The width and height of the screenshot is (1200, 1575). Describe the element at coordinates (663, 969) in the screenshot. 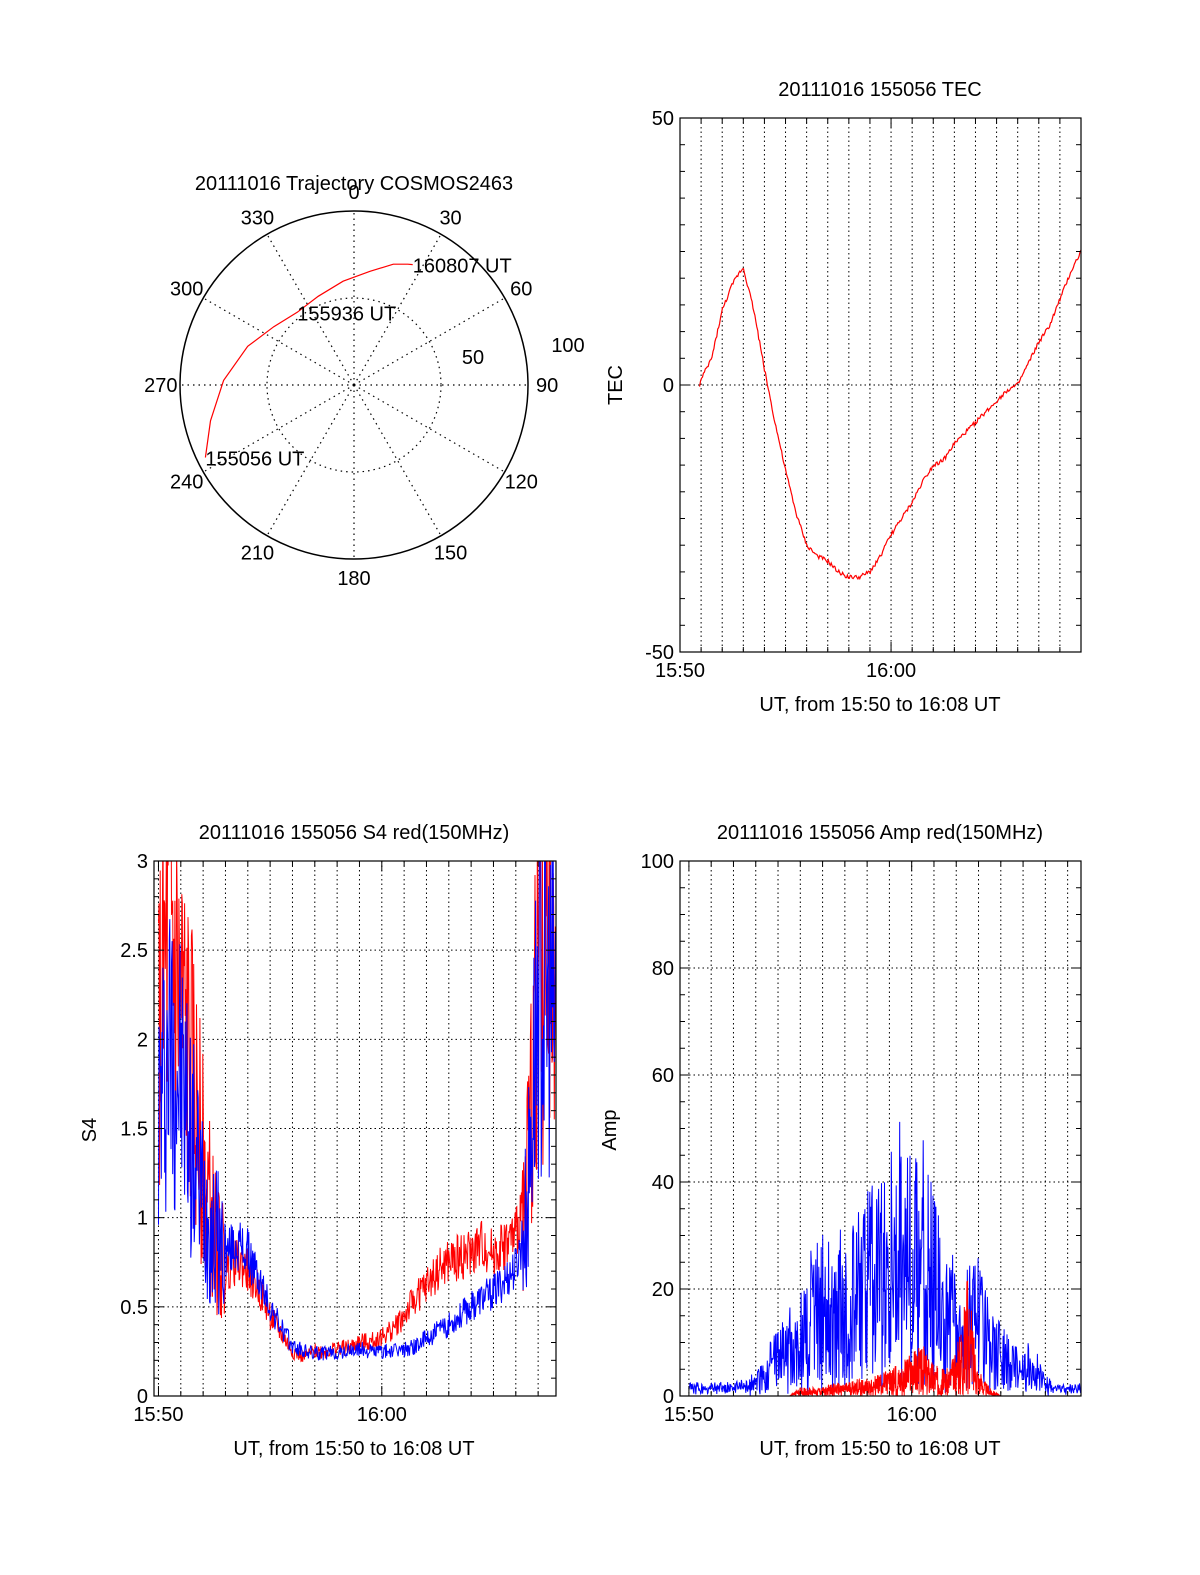

I see `y-tick-label: 80` at that location.